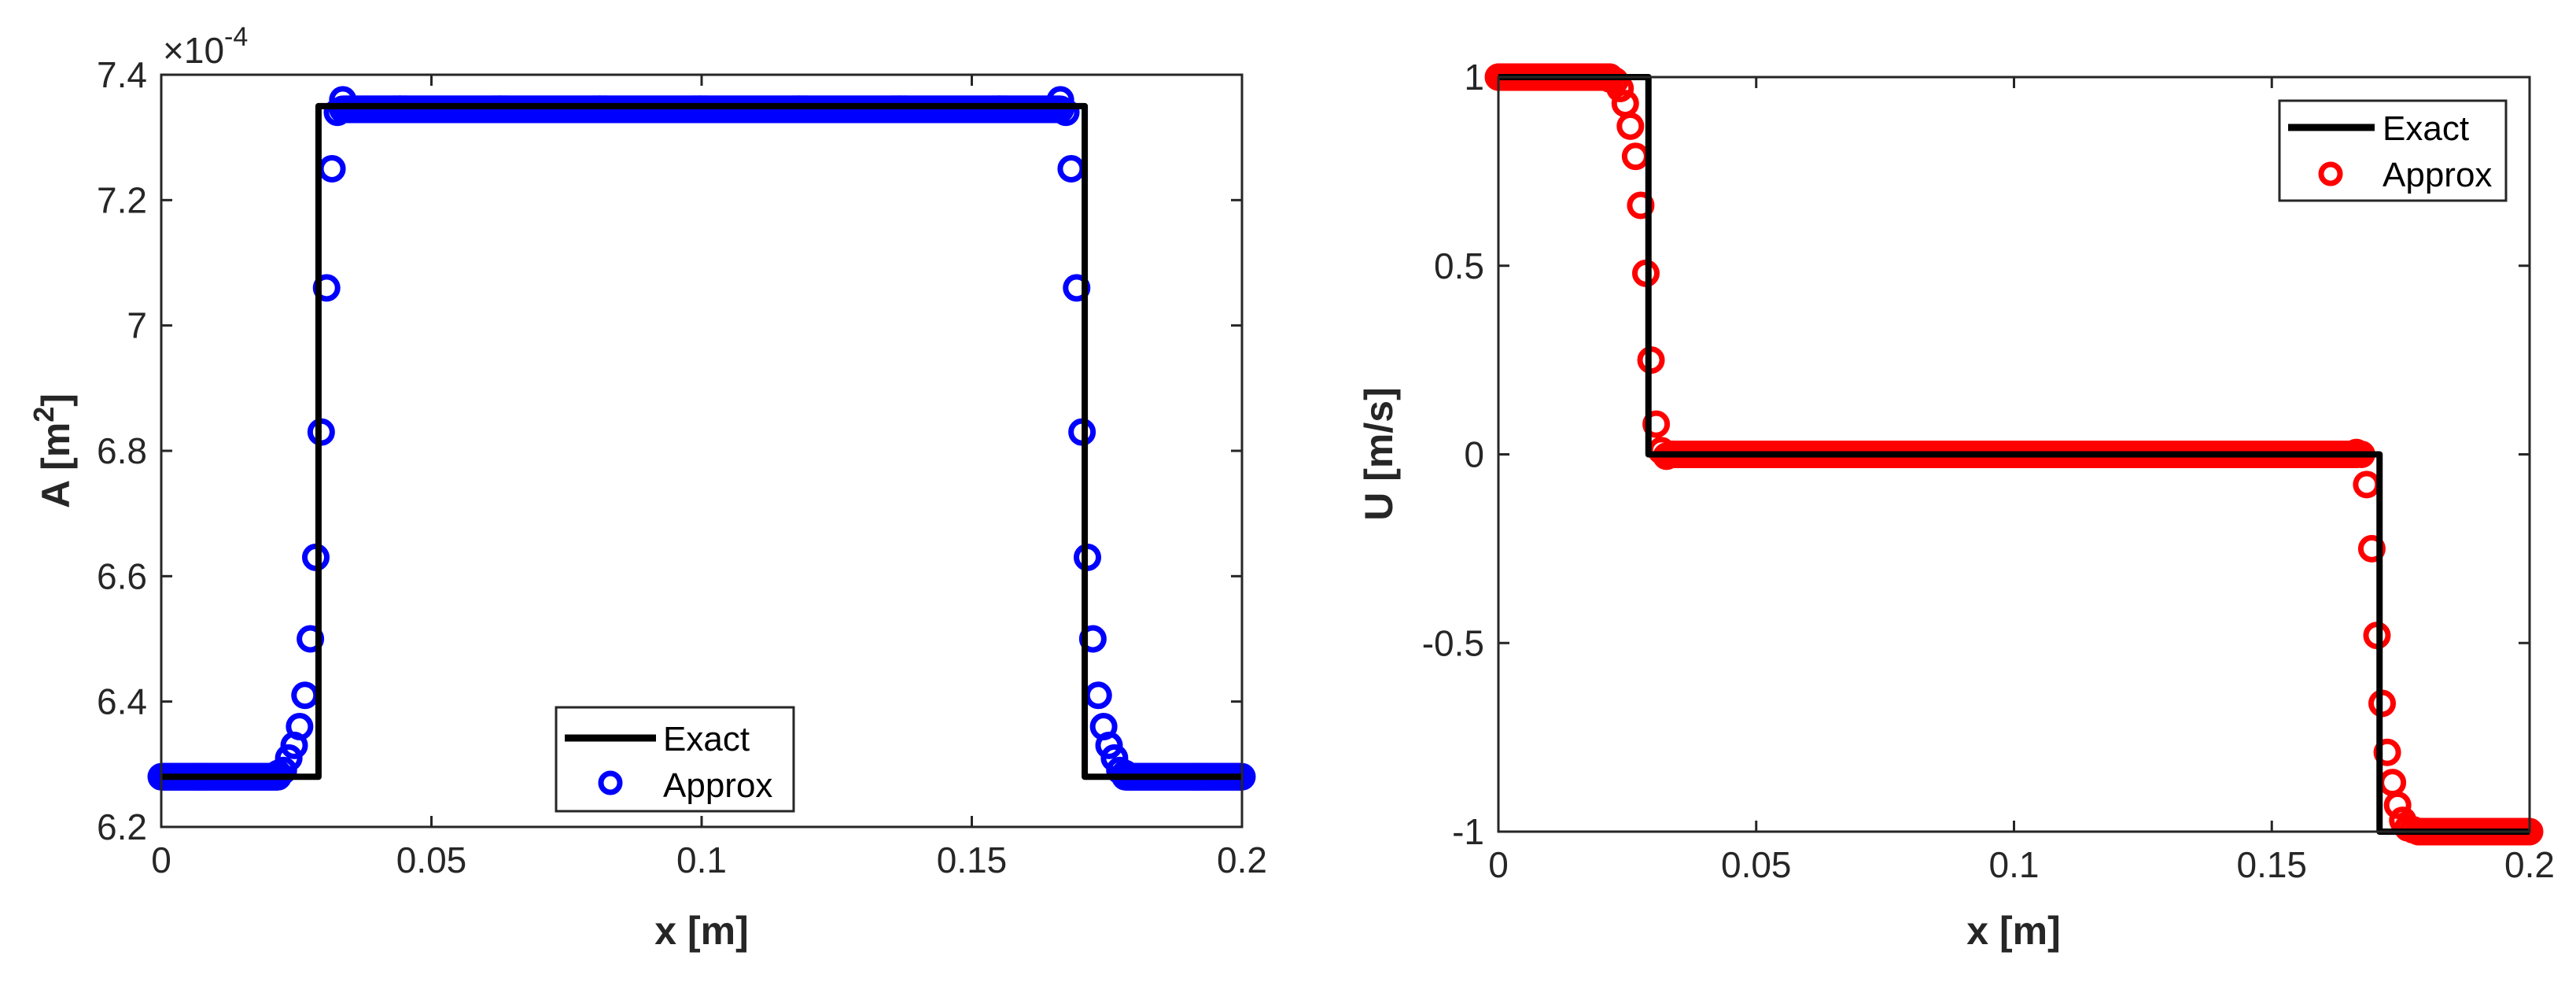 The image size is (2576, 989). Describe the element at coordinates (2393, 150) in the screenshot. I see `legend-U: Exact Approx` at that location.